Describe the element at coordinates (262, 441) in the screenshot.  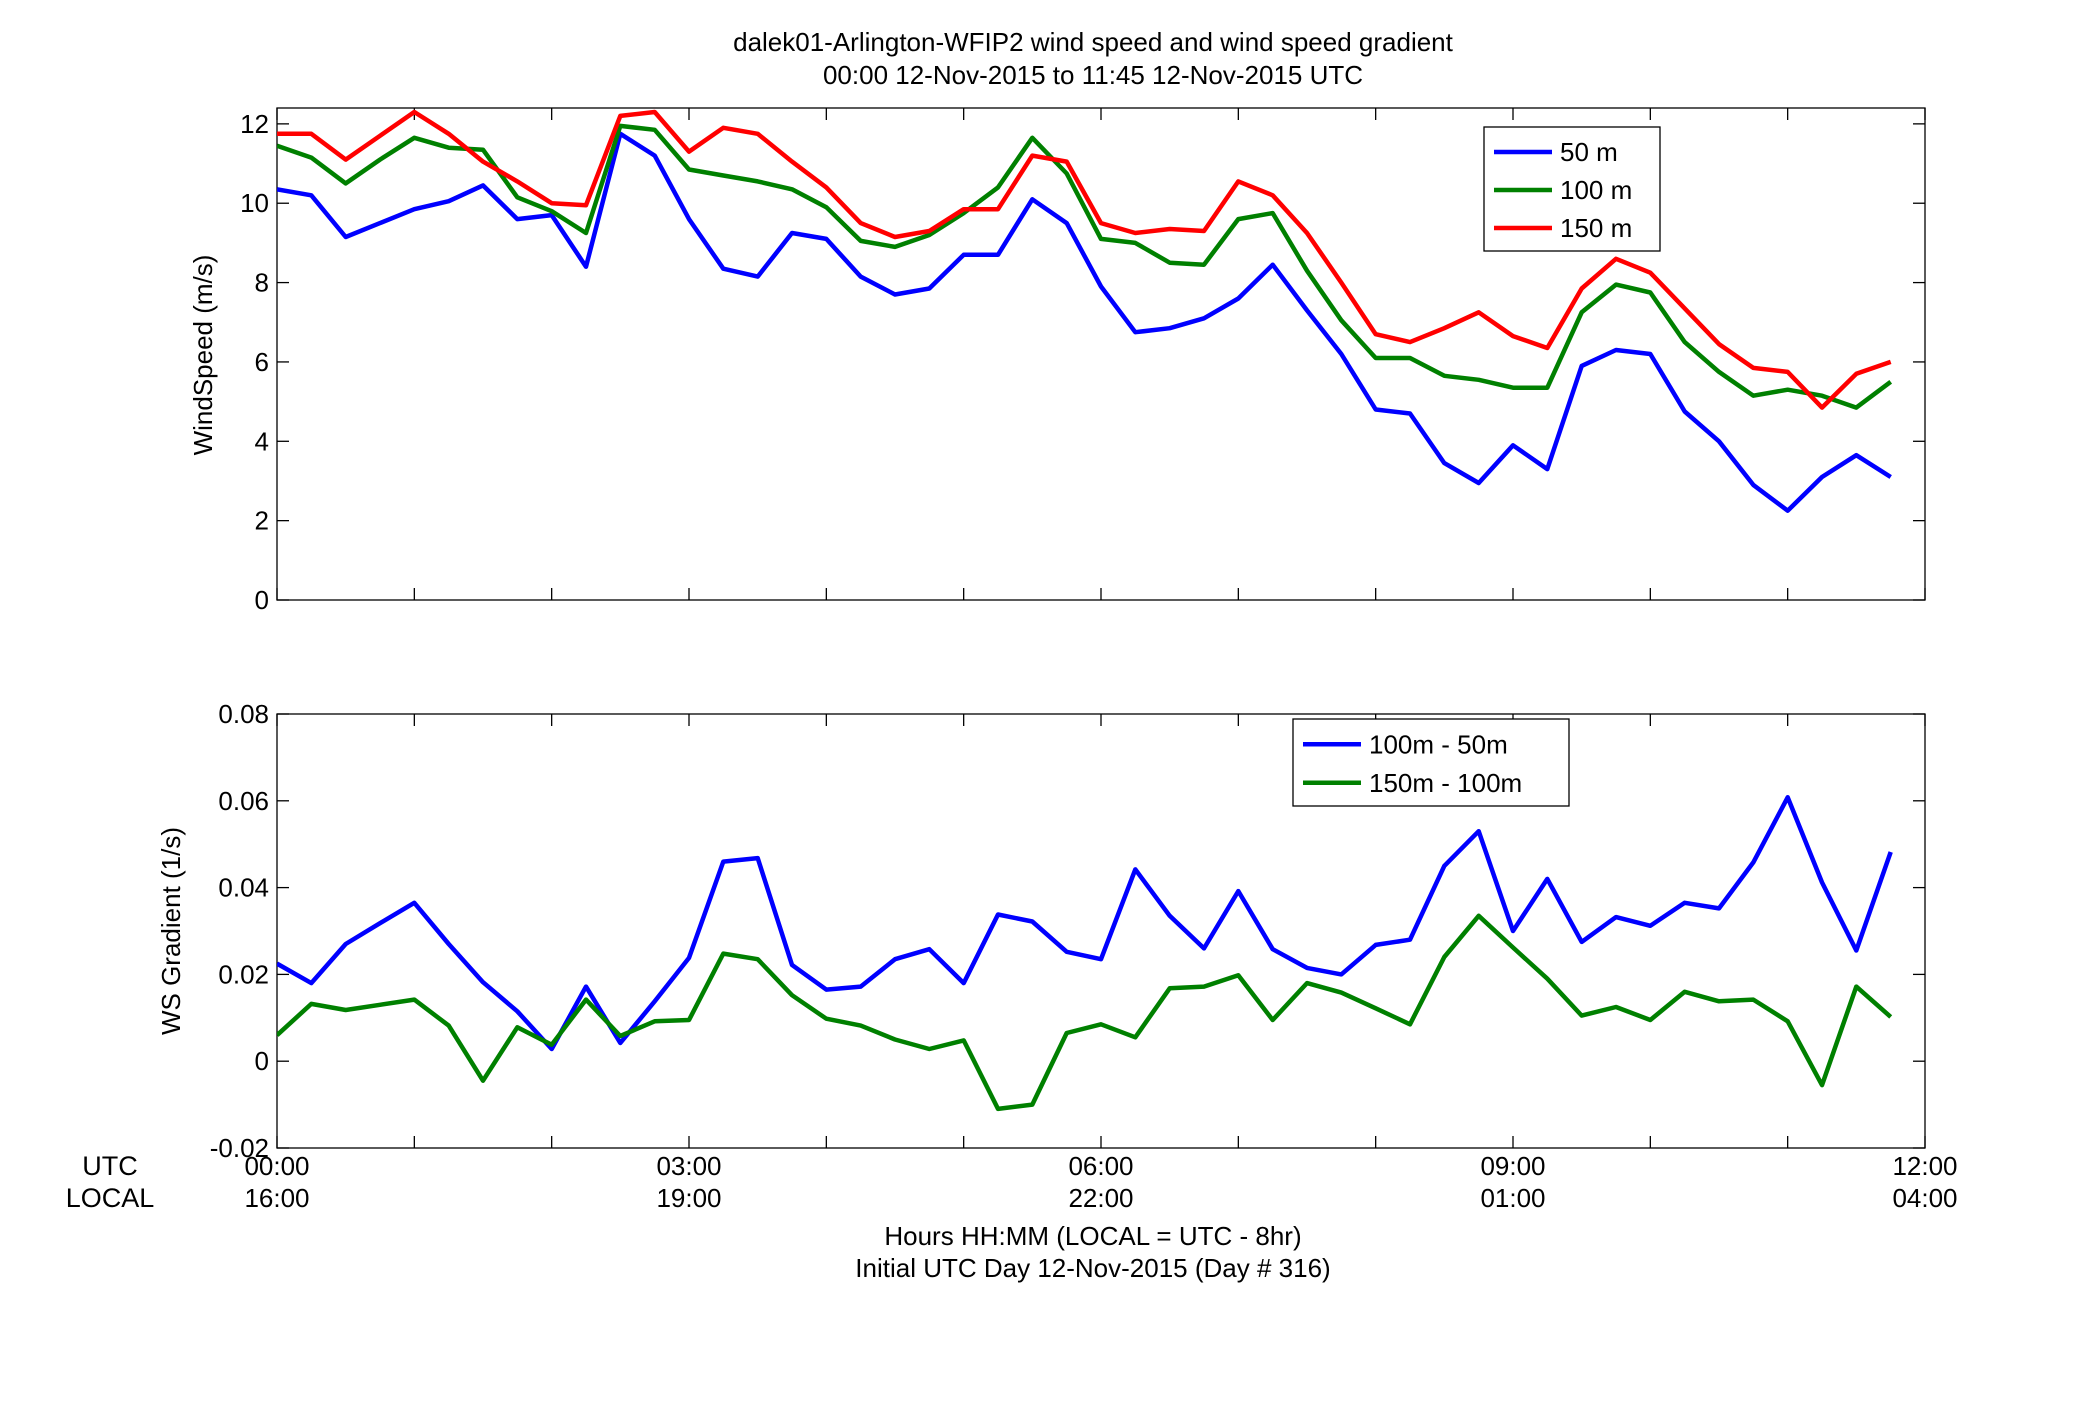
I see `y-tick-label: 4` at that location.